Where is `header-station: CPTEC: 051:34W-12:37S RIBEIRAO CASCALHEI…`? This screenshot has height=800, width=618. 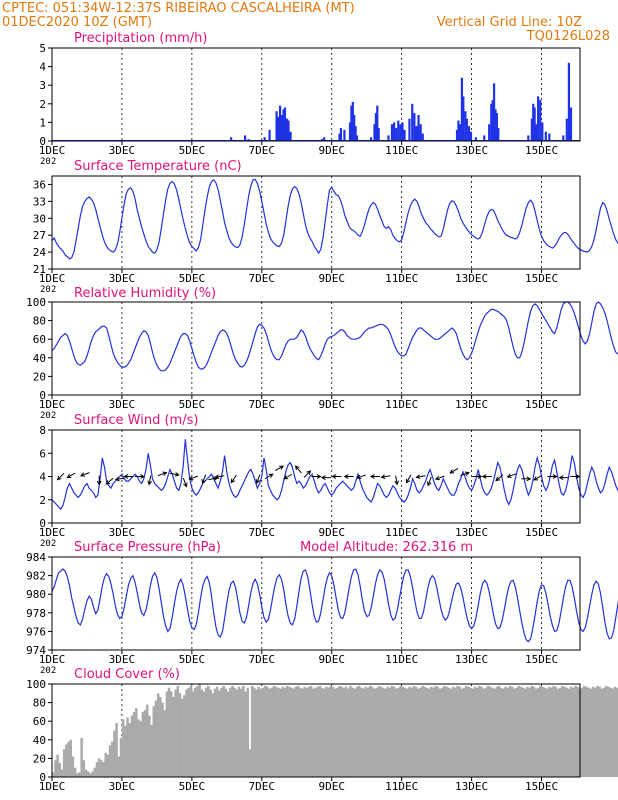 header-station: CPTEC: 051:34W-12:37S RIBEIRAO CASCALHEI… is located at coordinates (178, 8).